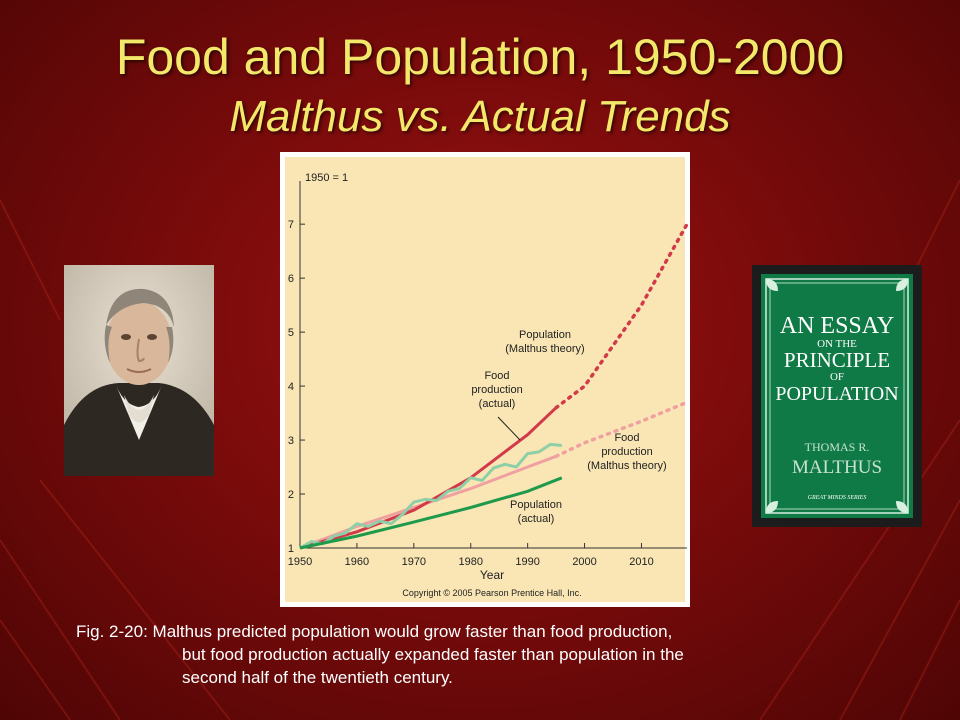 This screenshot has height=720, width=960. I want to click on y-tick-label: 1, so click(291, 549).